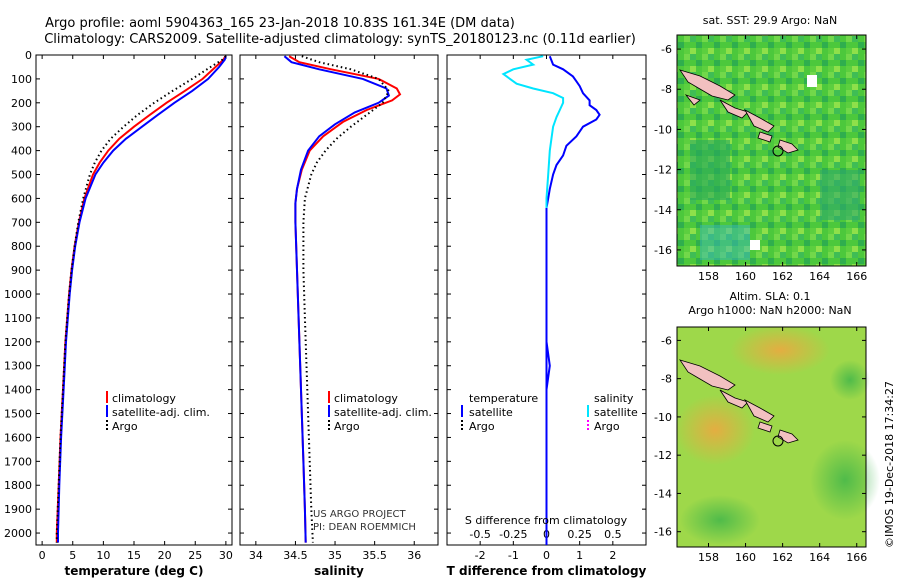  I want to click on sla-map-title: Altim. SLA: 0.1, so click(769, 296).